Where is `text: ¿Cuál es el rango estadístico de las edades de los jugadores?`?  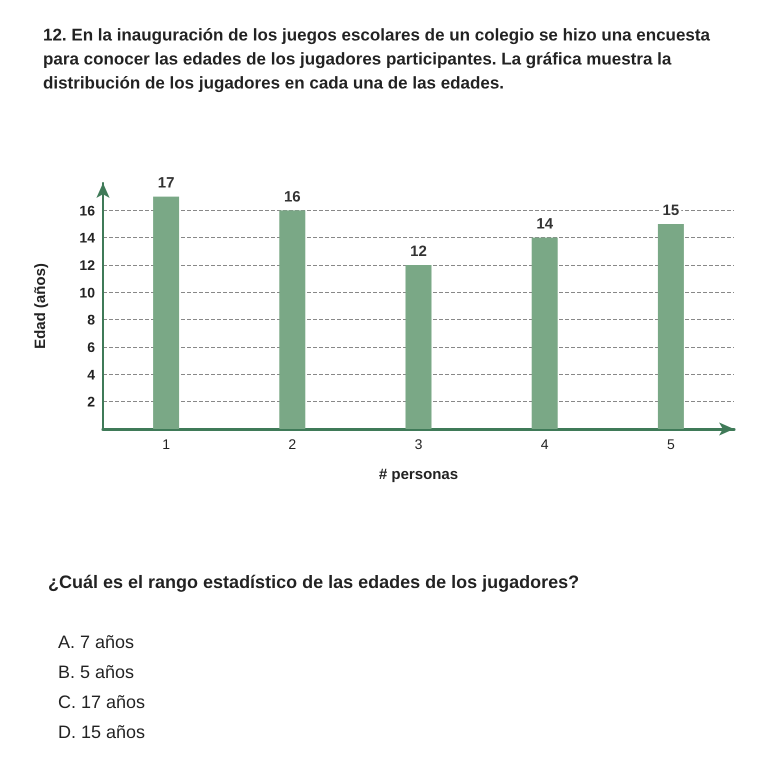 text: ¿Cuál es el rango estadístico de las edades de los jugadores? is located at coordinates (314, 582).